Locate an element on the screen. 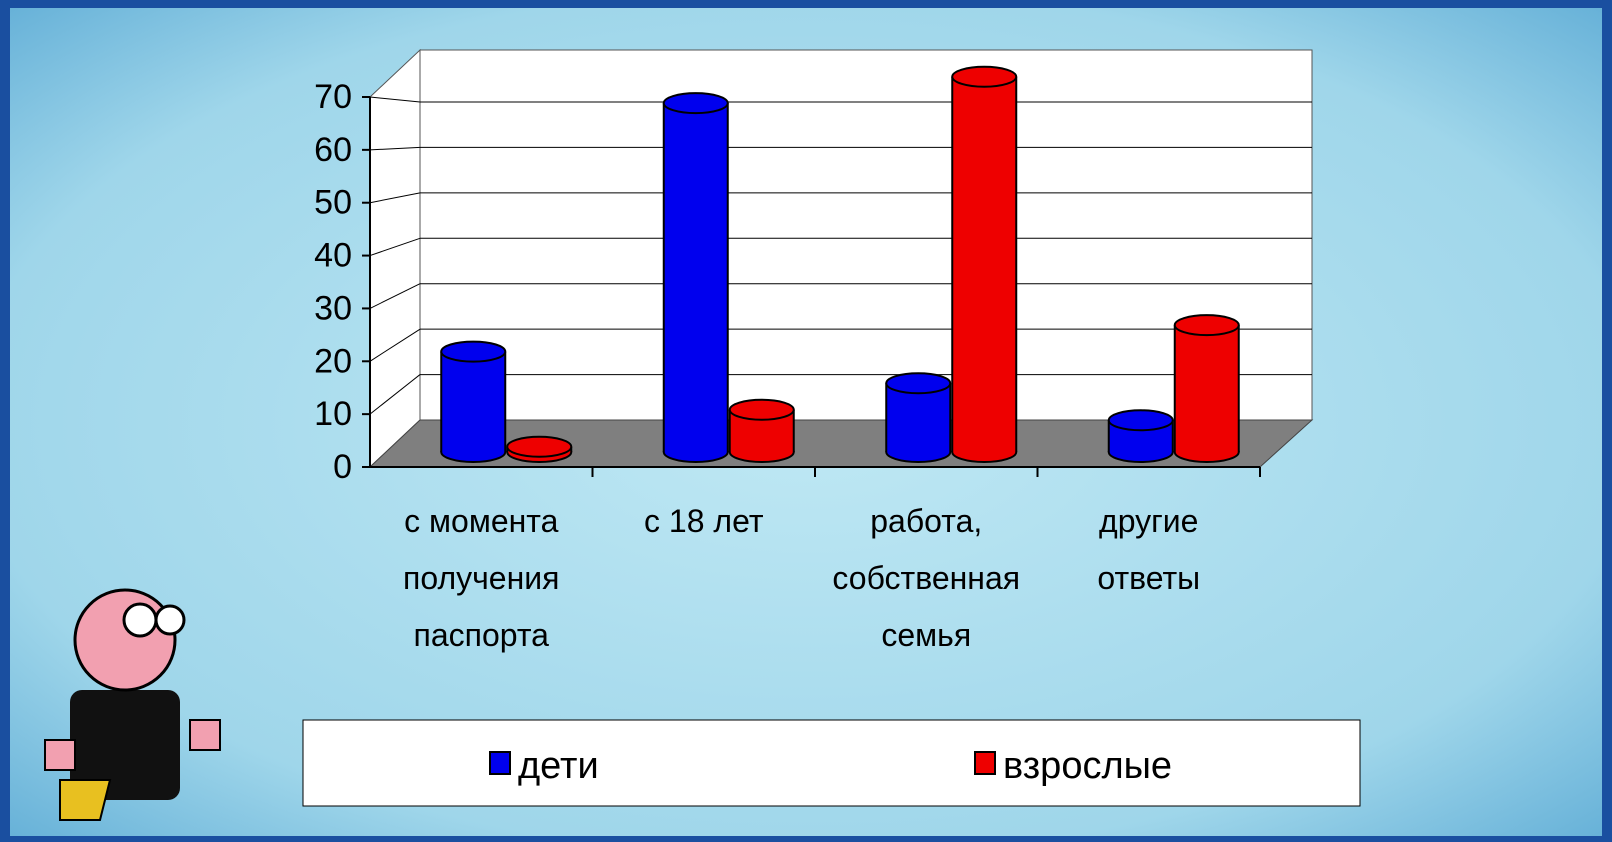 Image resolution: width=1612 pixels, height=842 pixels. x-tick-label: с момента получения паспорта is located at coordinates (481, 578).